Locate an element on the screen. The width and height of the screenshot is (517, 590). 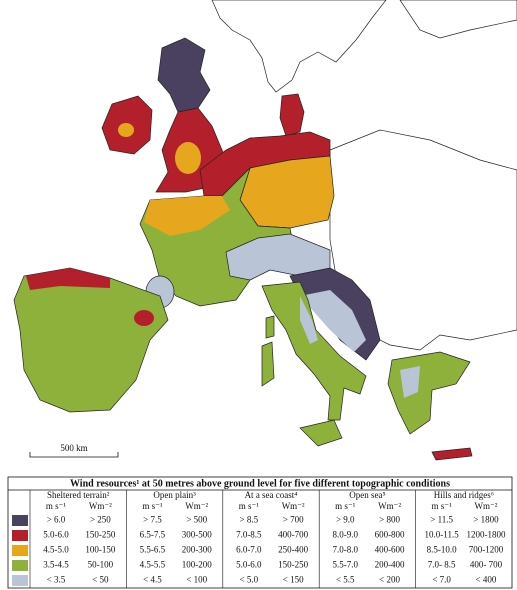
cell-value: < 3.5 is located at coordinates (56, 580).